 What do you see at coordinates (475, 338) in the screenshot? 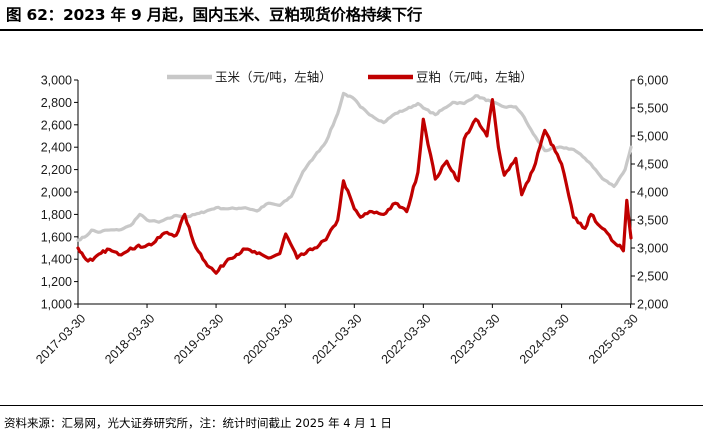
I see `x-tick-label: 2023-03-30` at bounding box center [475, 338].